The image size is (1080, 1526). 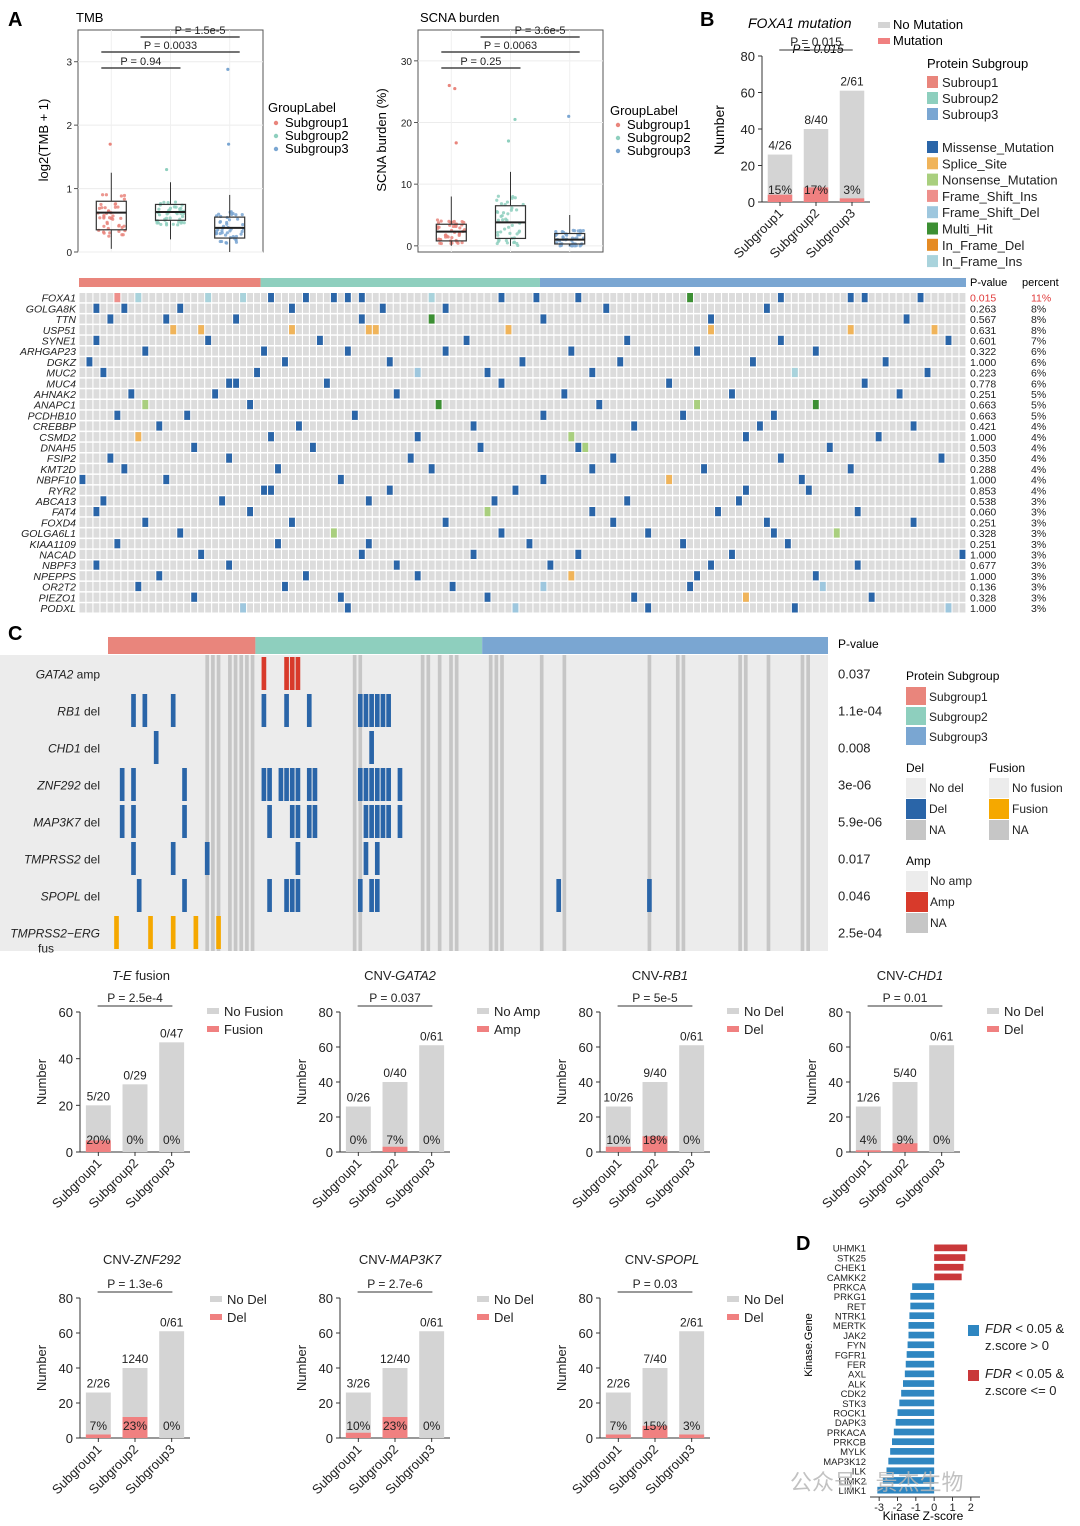 What do you see at coordinates (655, 645) in the screenshot?
I see `subgroup-bar` at bounding box center [655, 645].